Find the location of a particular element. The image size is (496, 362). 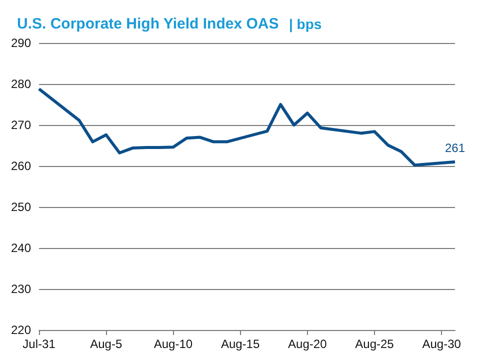

x-tick-label: Aug-5 is located at coordinates (106, 344).